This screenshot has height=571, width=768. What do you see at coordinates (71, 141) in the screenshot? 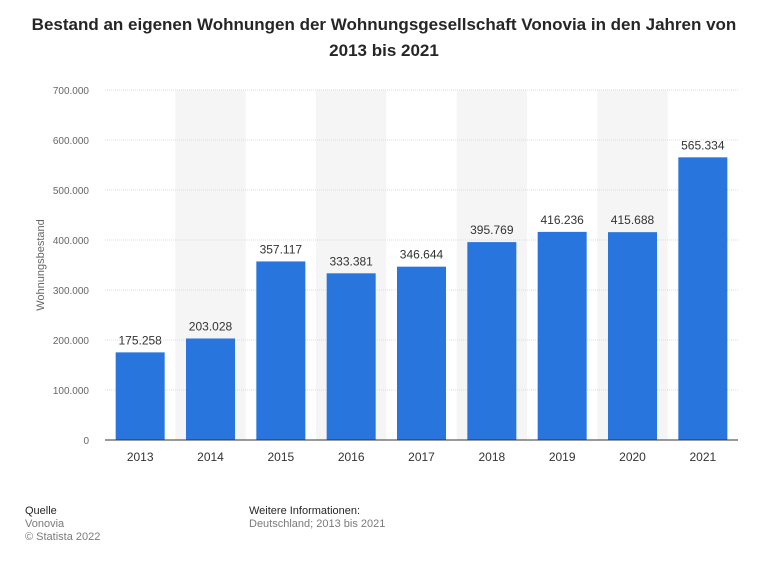
I see `y-tick-label: 600.000` at bounding box center [71, 141].